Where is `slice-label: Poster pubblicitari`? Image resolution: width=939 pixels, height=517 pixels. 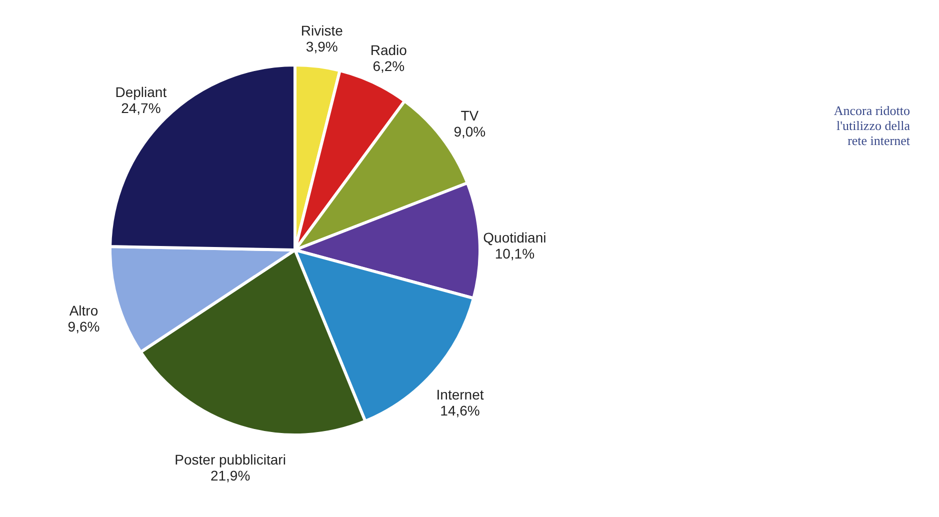
slice-label: Poster pubblicitari is located at coordinates (230, 459).